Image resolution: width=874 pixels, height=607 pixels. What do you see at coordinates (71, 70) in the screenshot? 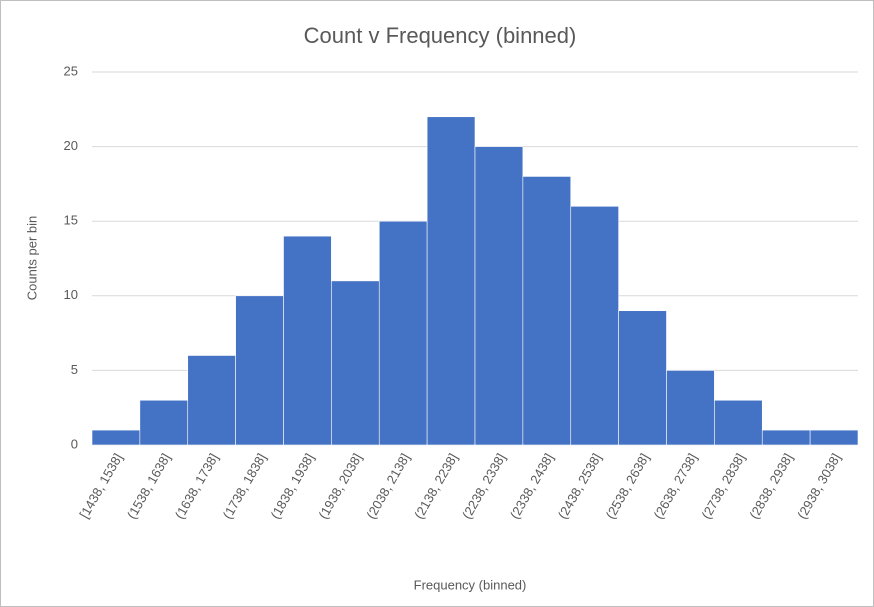
I see `y-tick-label: 25` at bounding box center [71, 70].